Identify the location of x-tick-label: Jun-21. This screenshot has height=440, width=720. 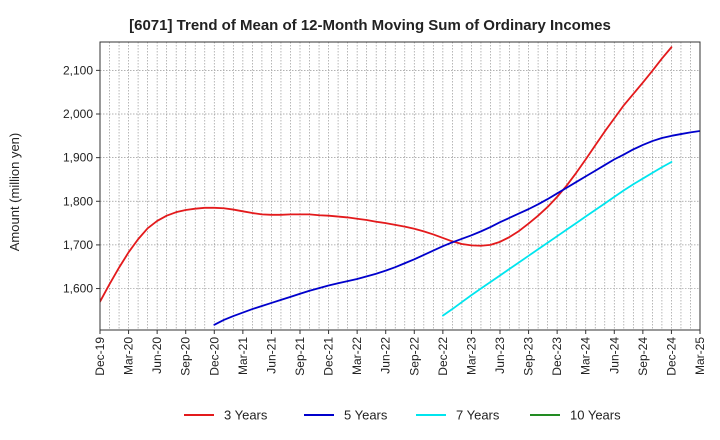
(271, 355).